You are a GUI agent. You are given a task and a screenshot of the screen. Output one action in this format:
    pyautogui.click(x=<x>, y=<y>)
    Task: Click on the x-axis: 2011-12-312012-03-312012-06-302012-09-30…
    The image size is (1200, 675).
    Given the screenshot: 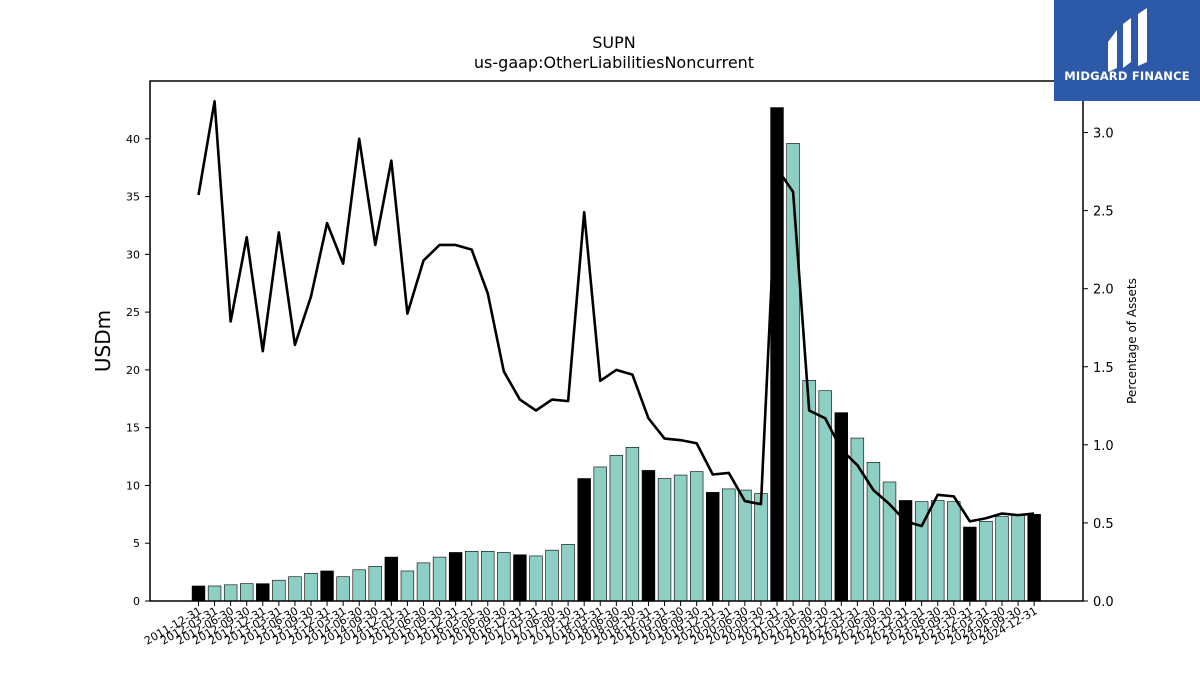 What is the action you would take?
    pyautogui.click(x=591, y=624)
    